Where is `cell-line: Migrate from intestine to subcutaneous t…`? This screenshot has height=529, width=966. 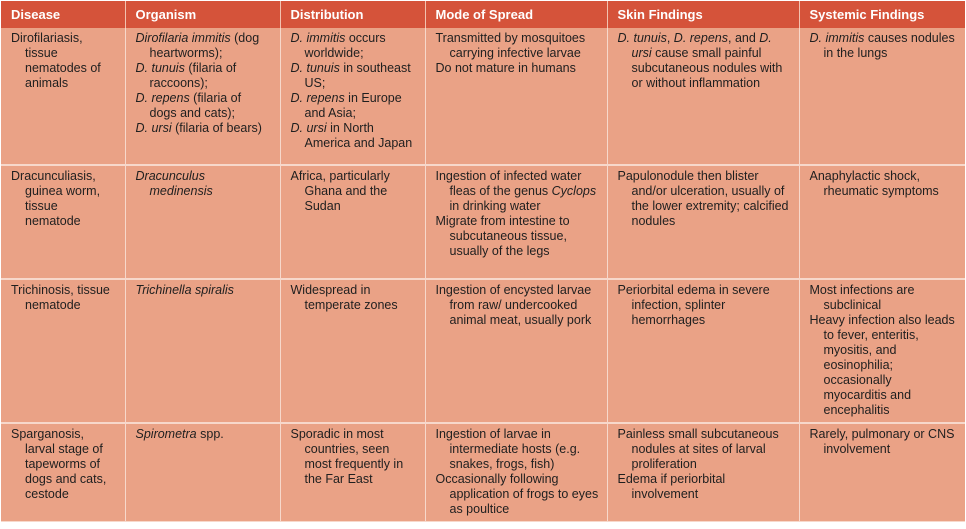
cell-line: Migrate from intestine to subcutaneous t… is located at coordinates (517, 236).